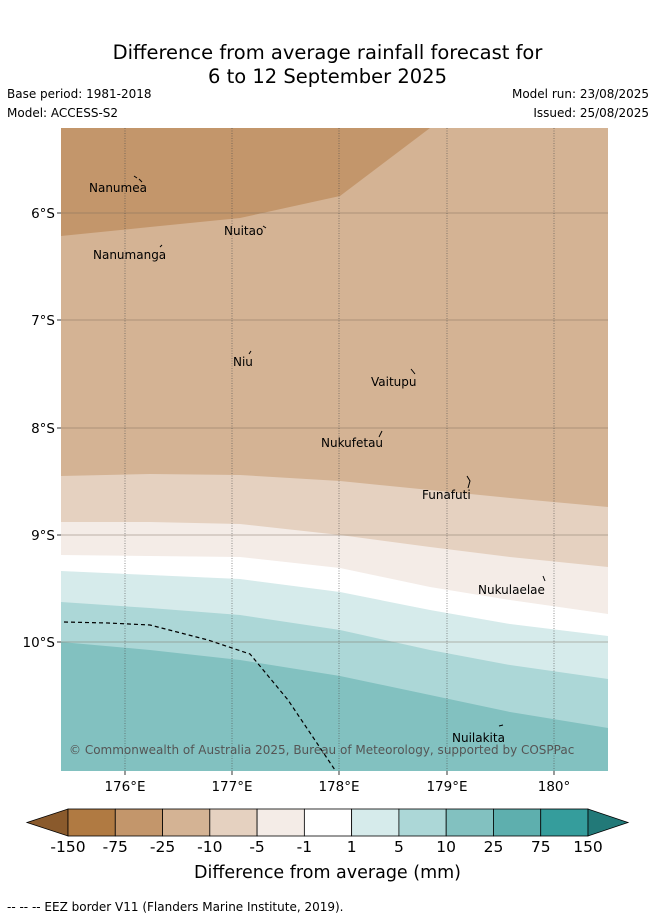 This screenshot has height=919, width=655. I want to click on colorbar-tick-label: 1, so click(351, 847).